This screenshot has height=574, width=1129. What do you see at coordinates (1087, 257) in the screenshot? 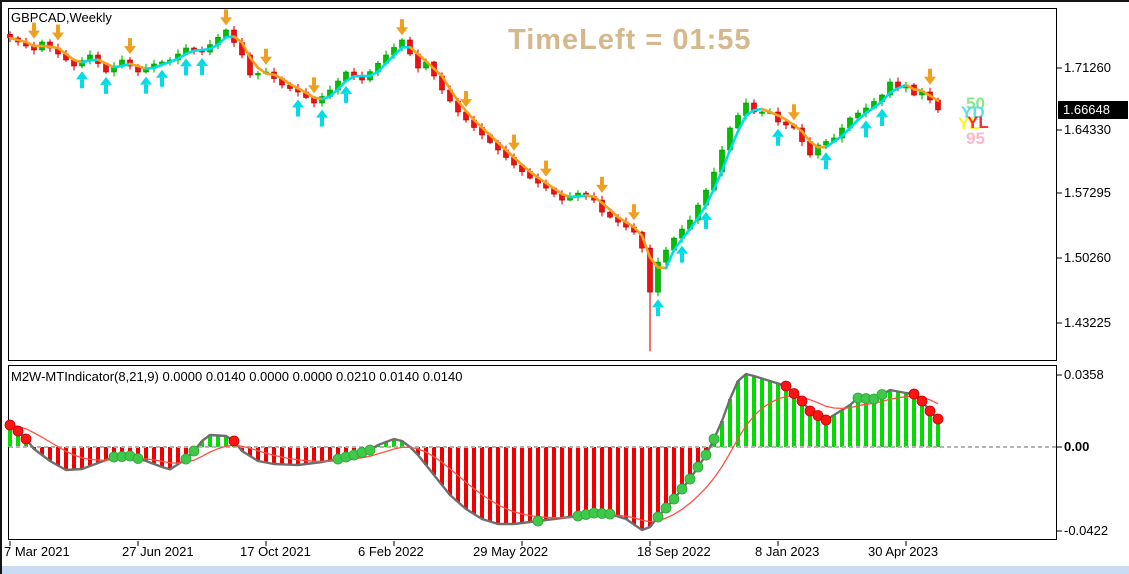
I see `price-axis-label: 1.50260` at bounding box center [1087, 257].